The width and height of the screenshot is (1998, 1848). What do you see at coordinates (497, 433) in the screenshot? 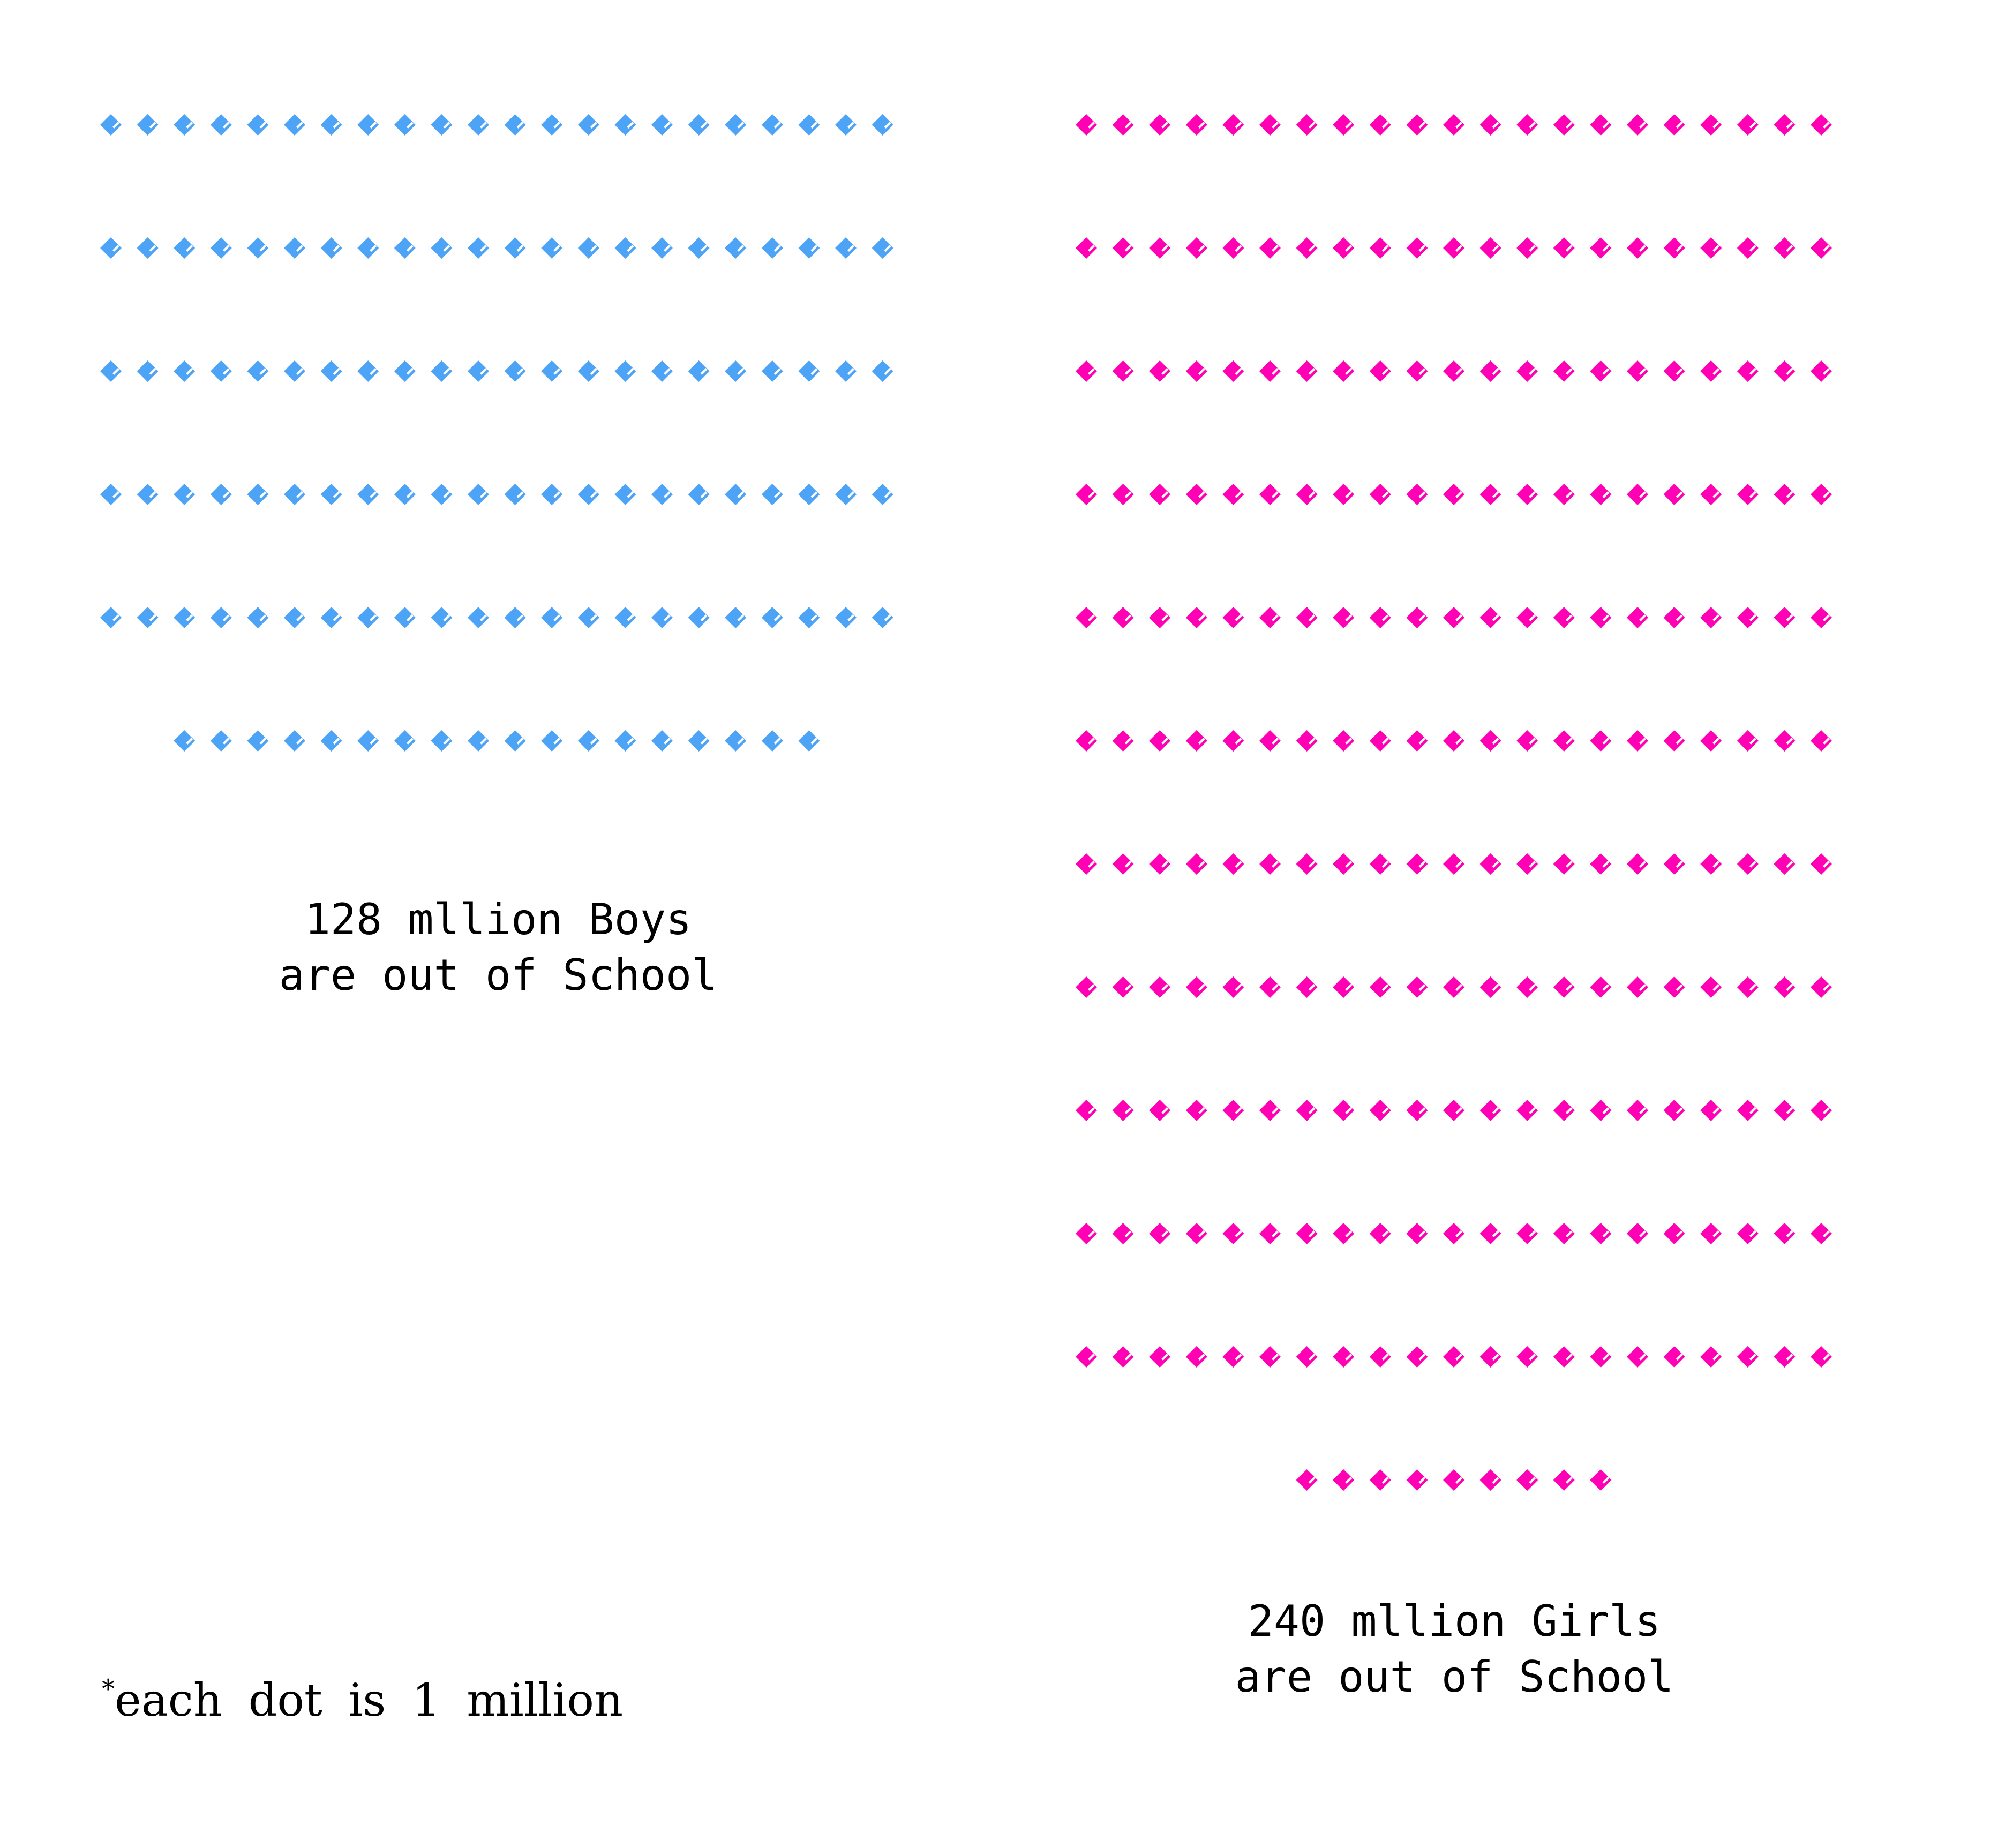
I see `boys-dot-grid` at bounding box center [497, 433].